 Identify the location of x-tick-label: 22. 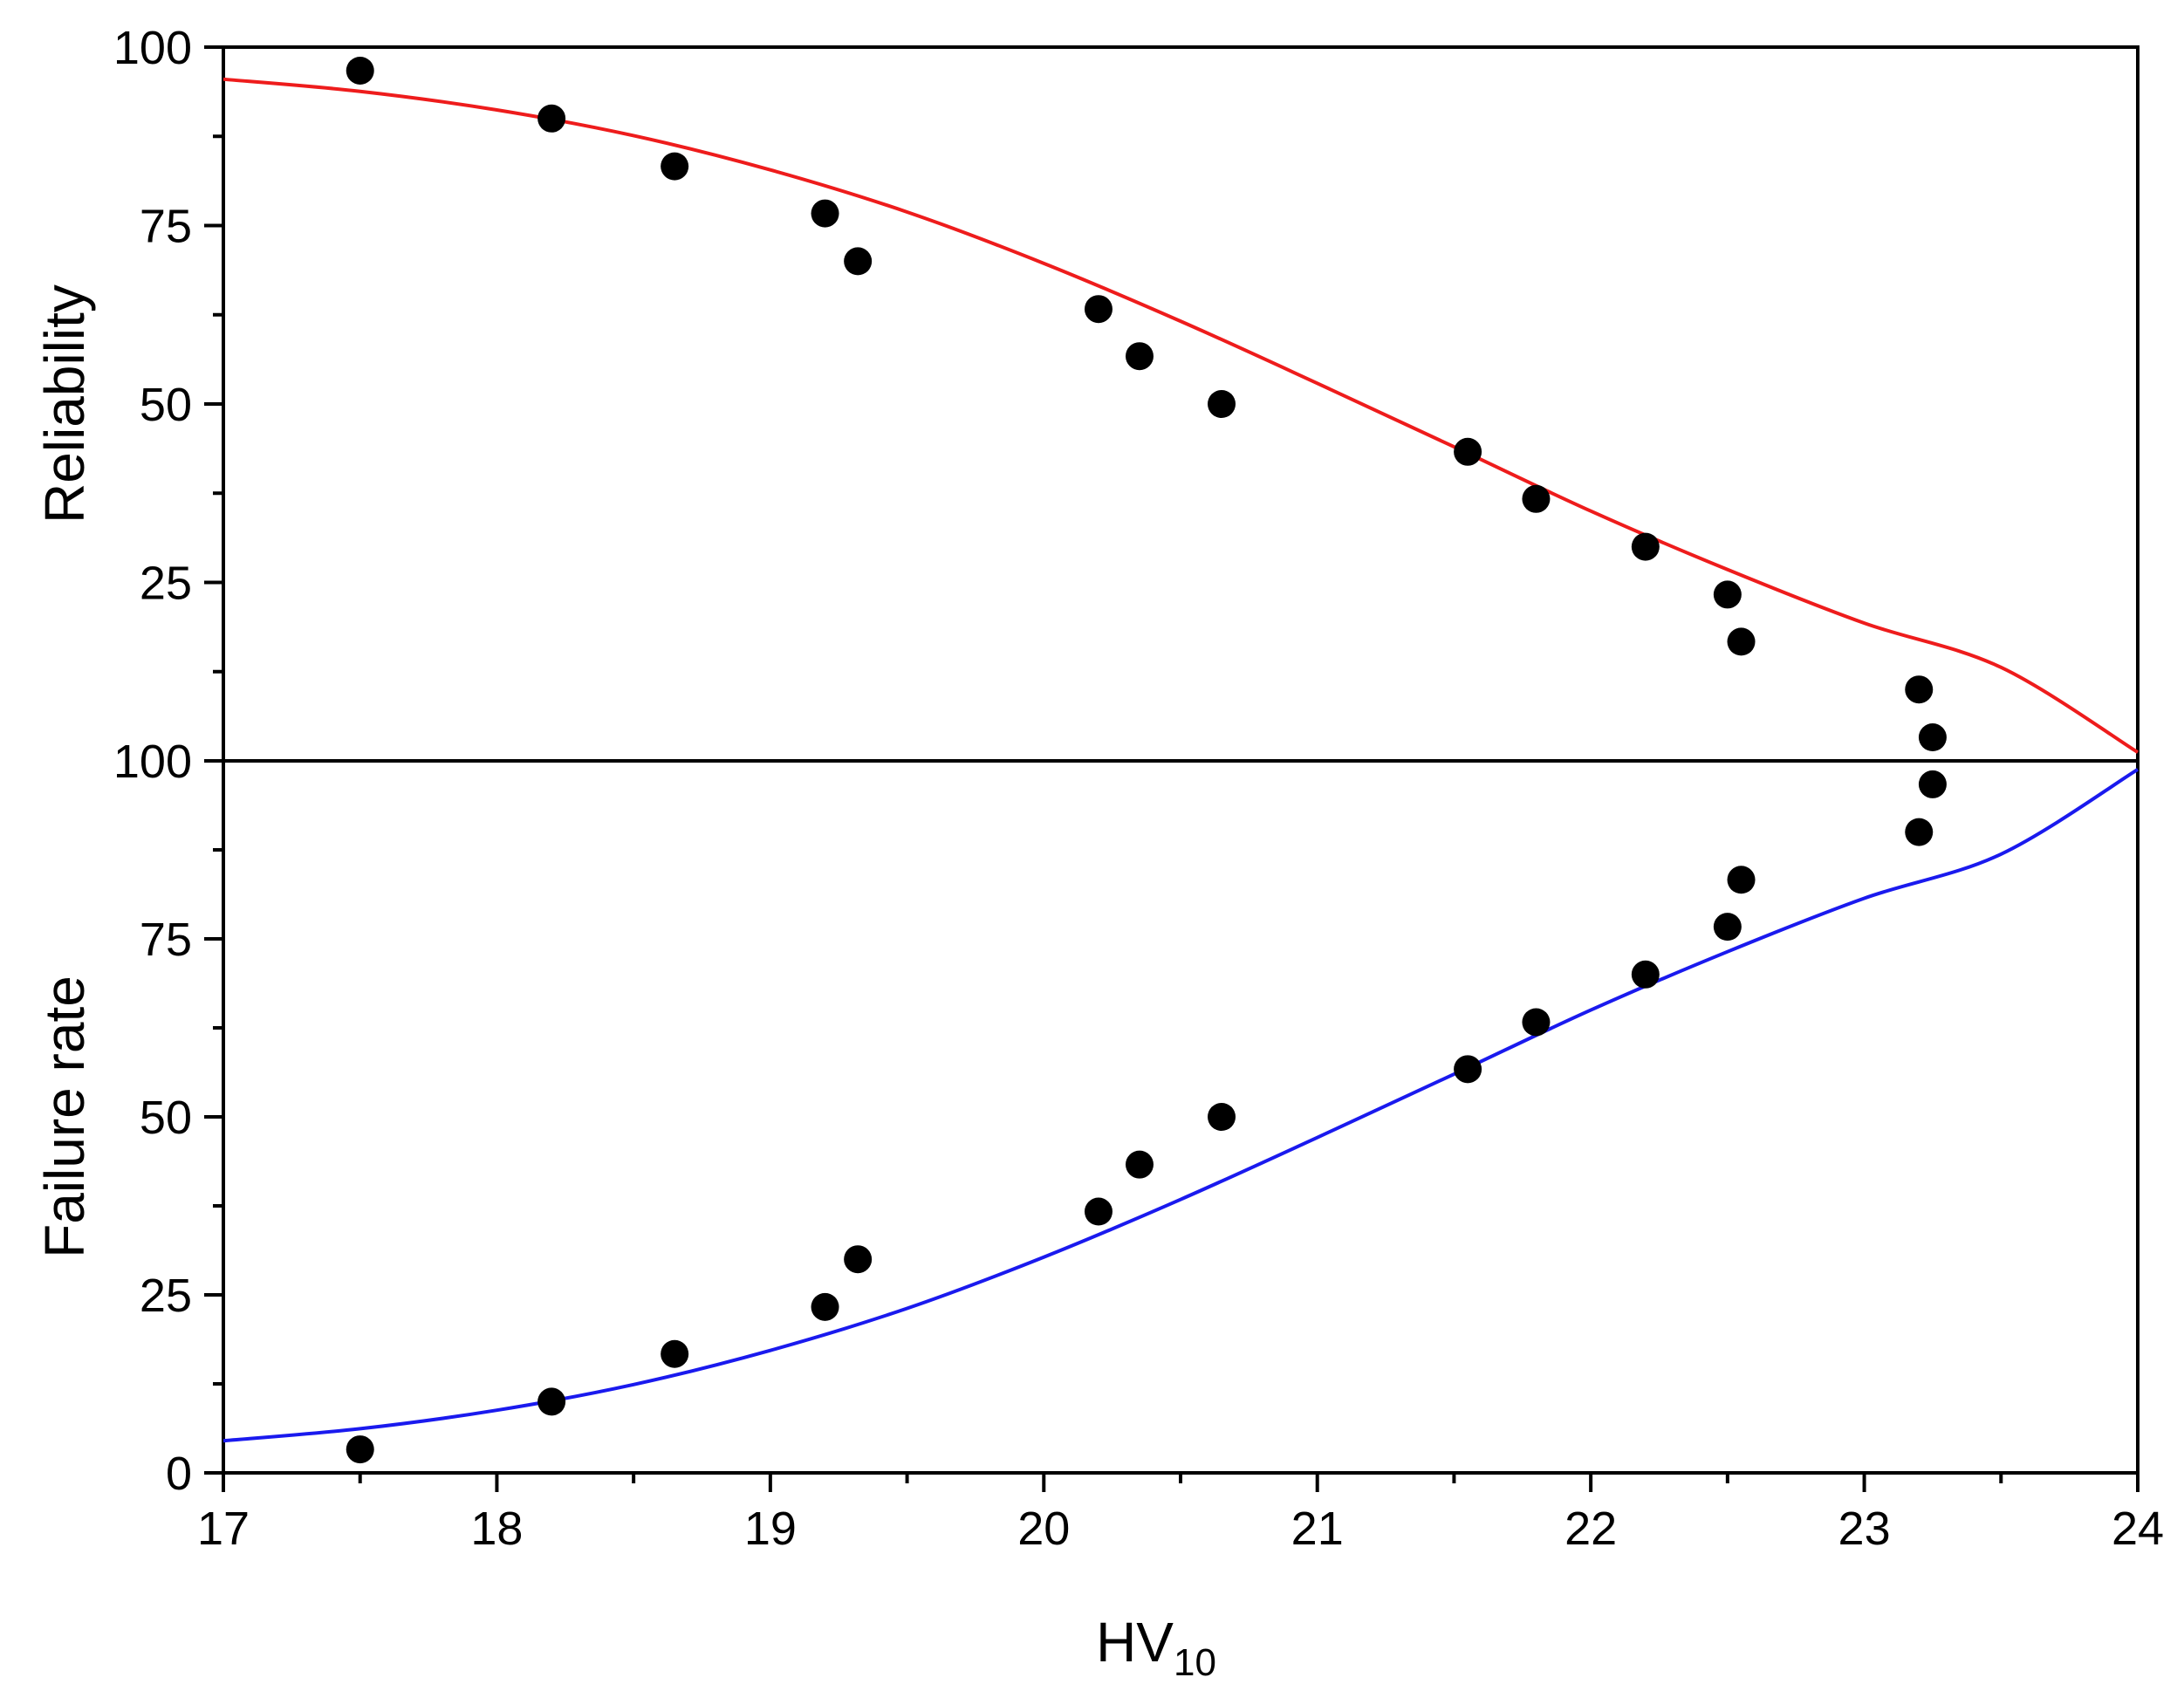
(1590, 1529).